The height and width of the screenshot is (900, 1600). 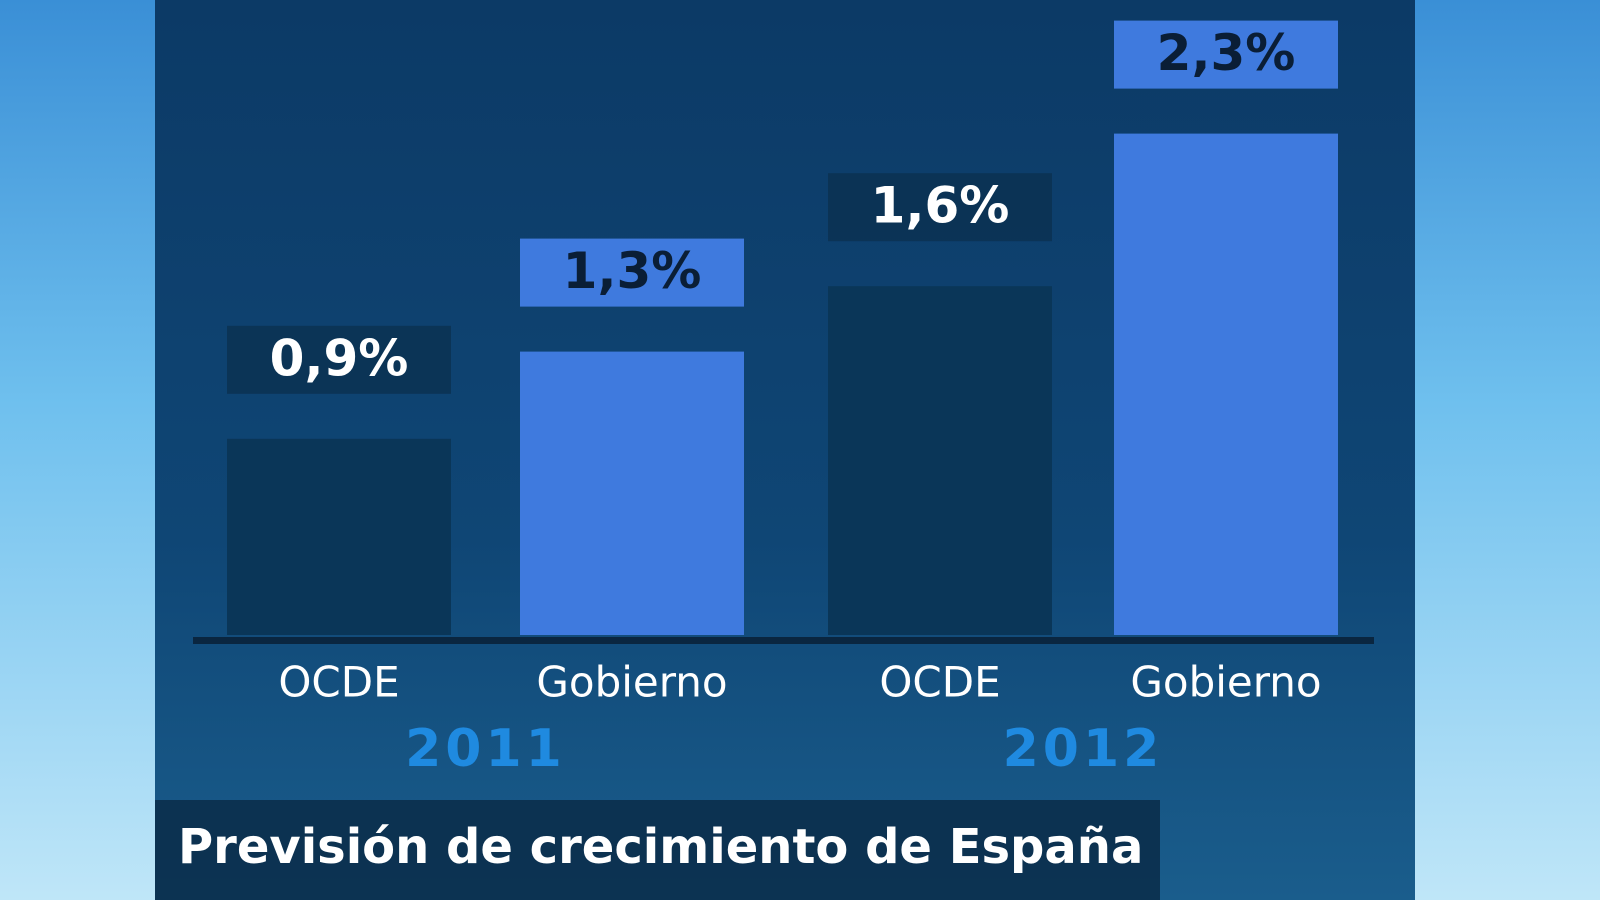 What do you see at coordinates (783, 640) in the screenshot?
I see `baseline` at bounding box center [783, 640].